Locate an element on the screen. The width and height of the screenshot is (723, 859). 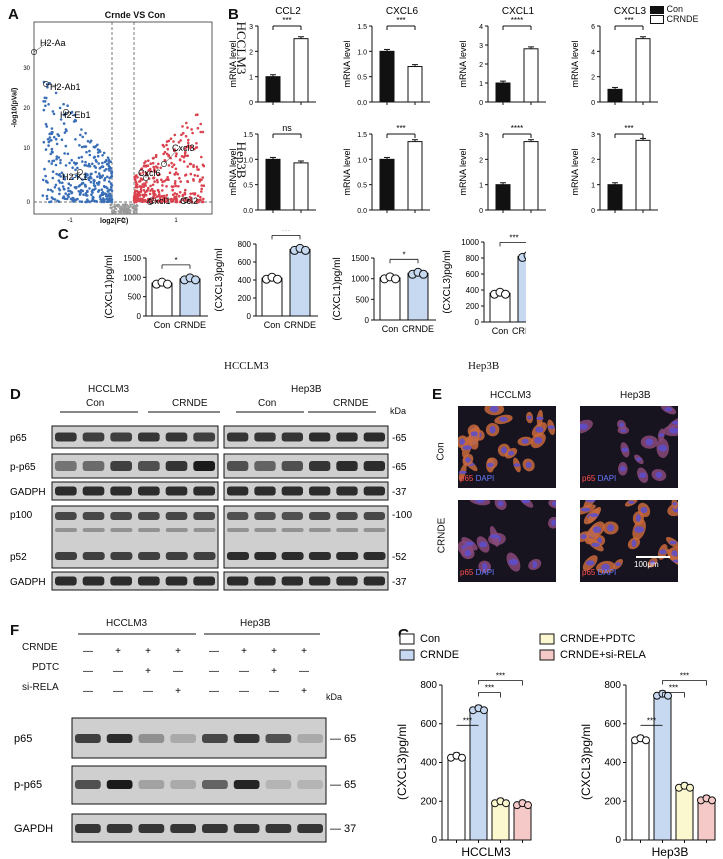
y-tick-label: 0.0 is located at coordinates (362, 211).